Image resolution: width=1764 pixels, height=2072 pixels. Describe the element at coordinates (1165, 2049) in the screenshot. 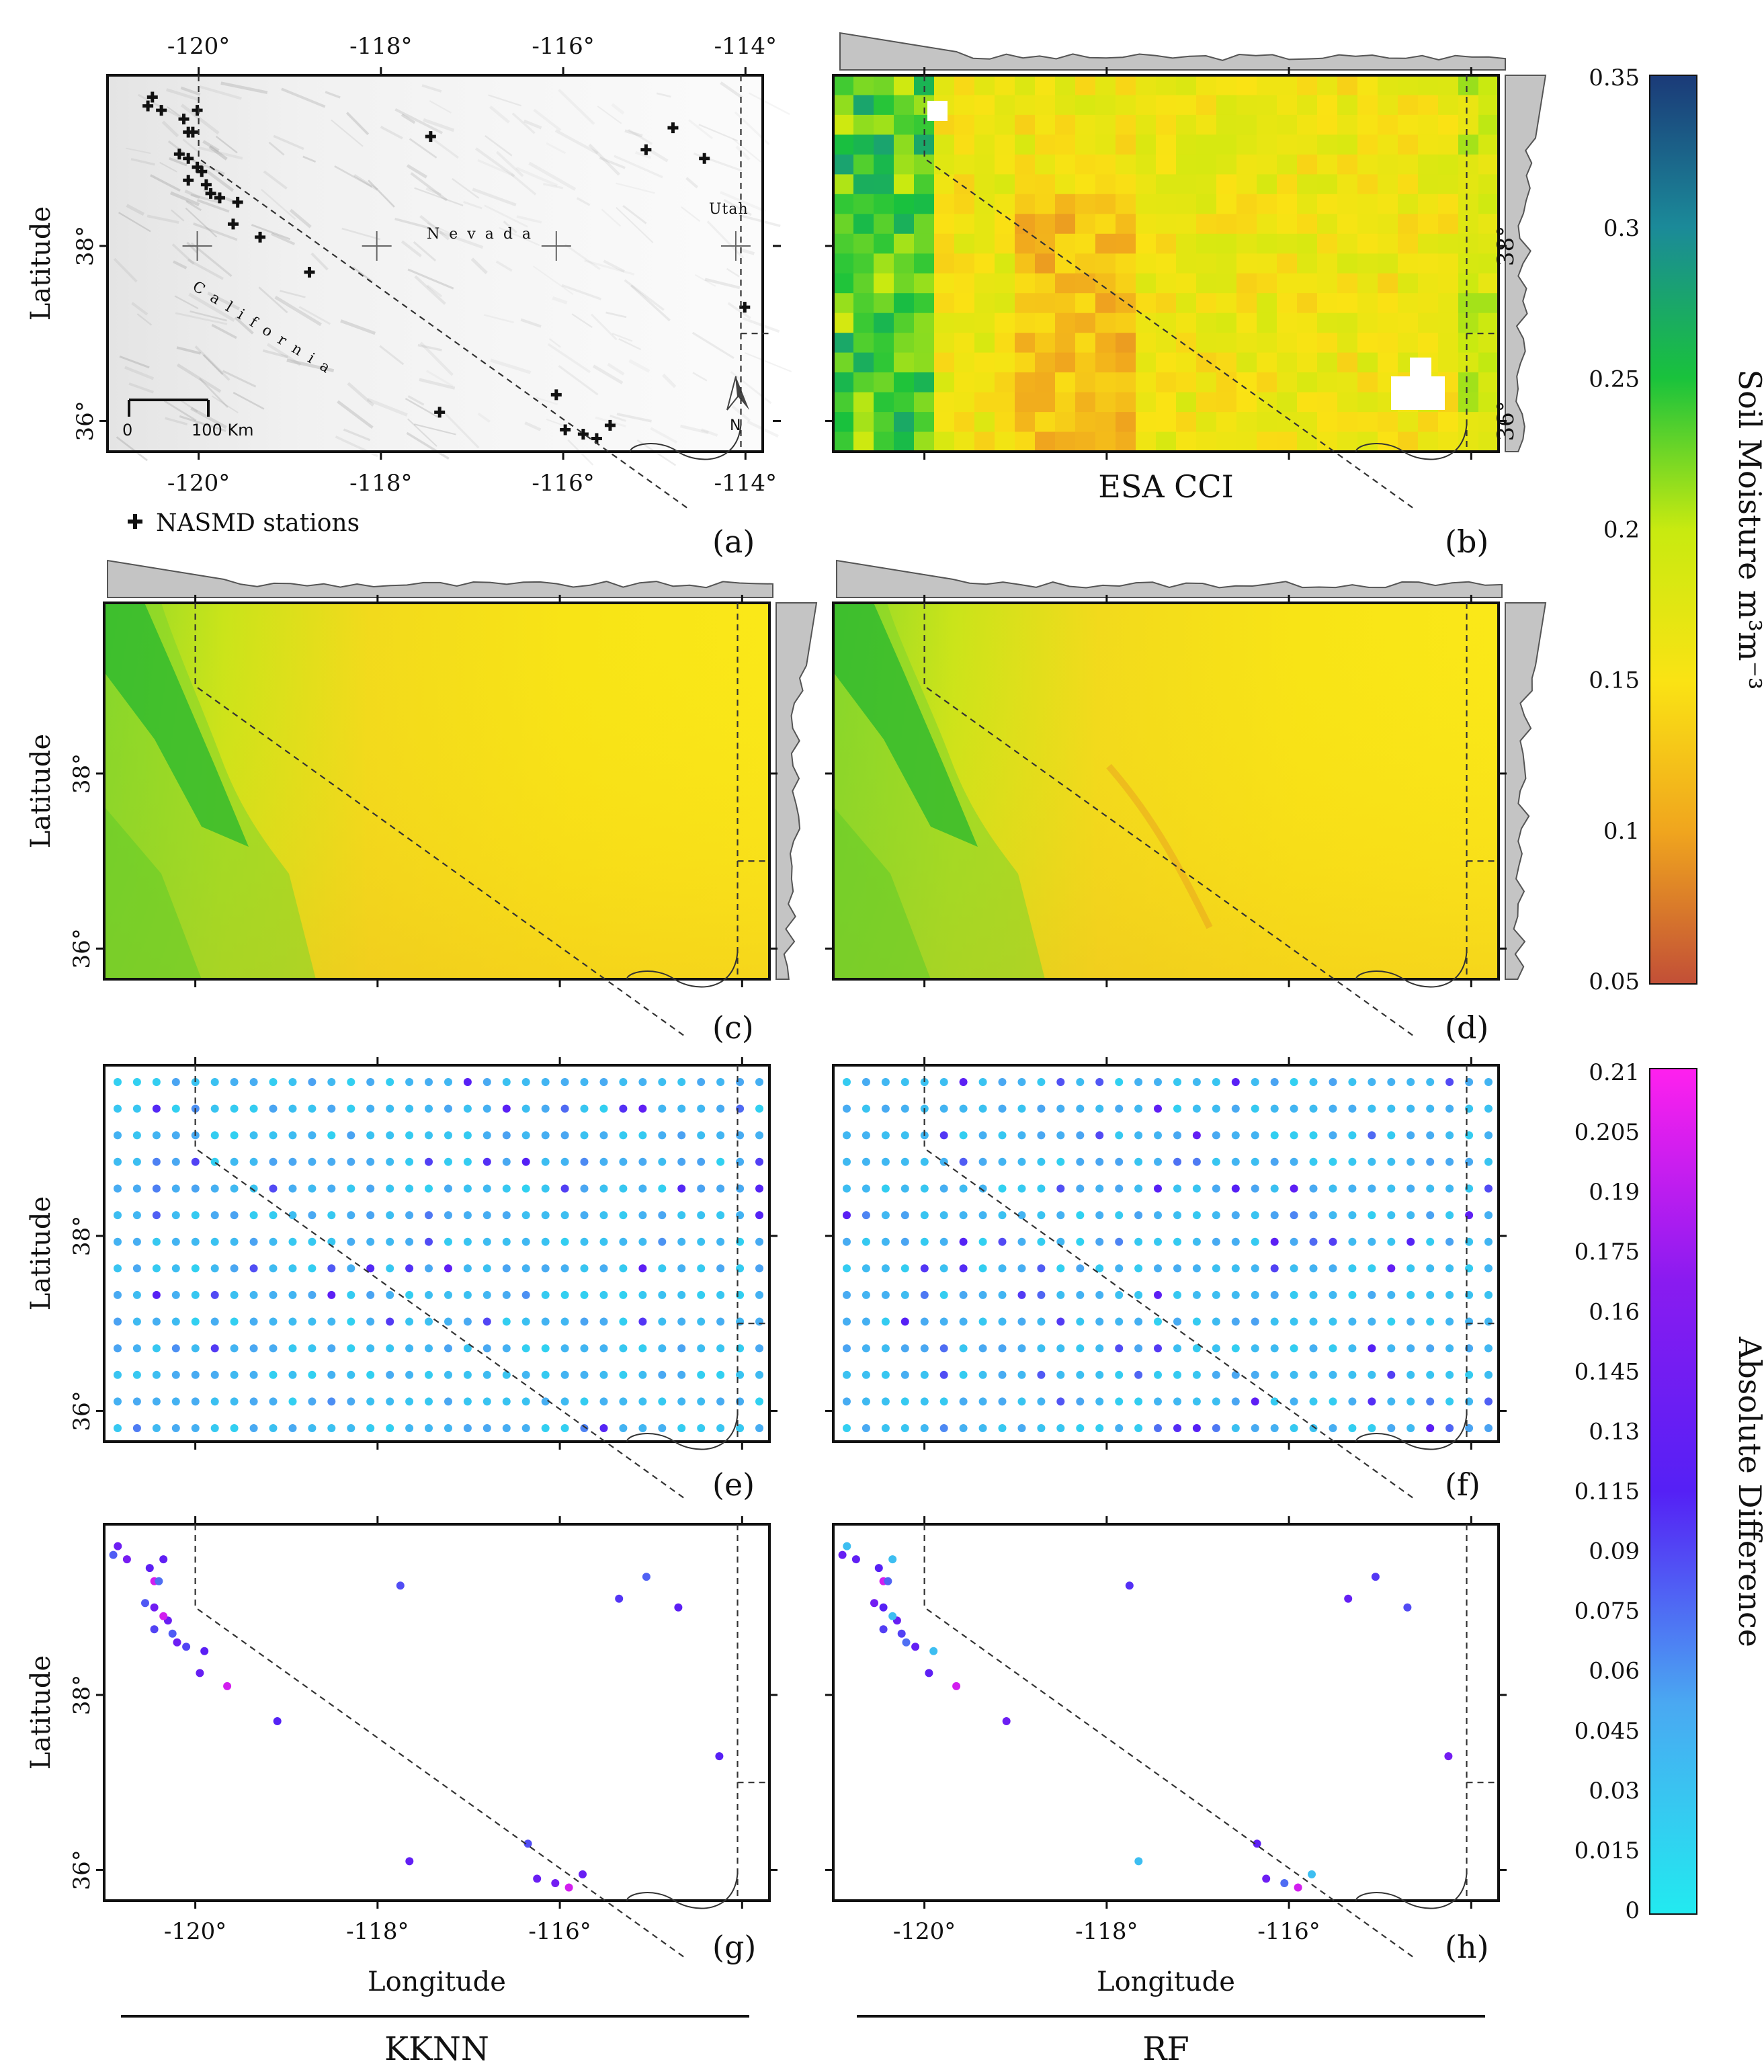

I see `column-caption-rf: RF` at that location.